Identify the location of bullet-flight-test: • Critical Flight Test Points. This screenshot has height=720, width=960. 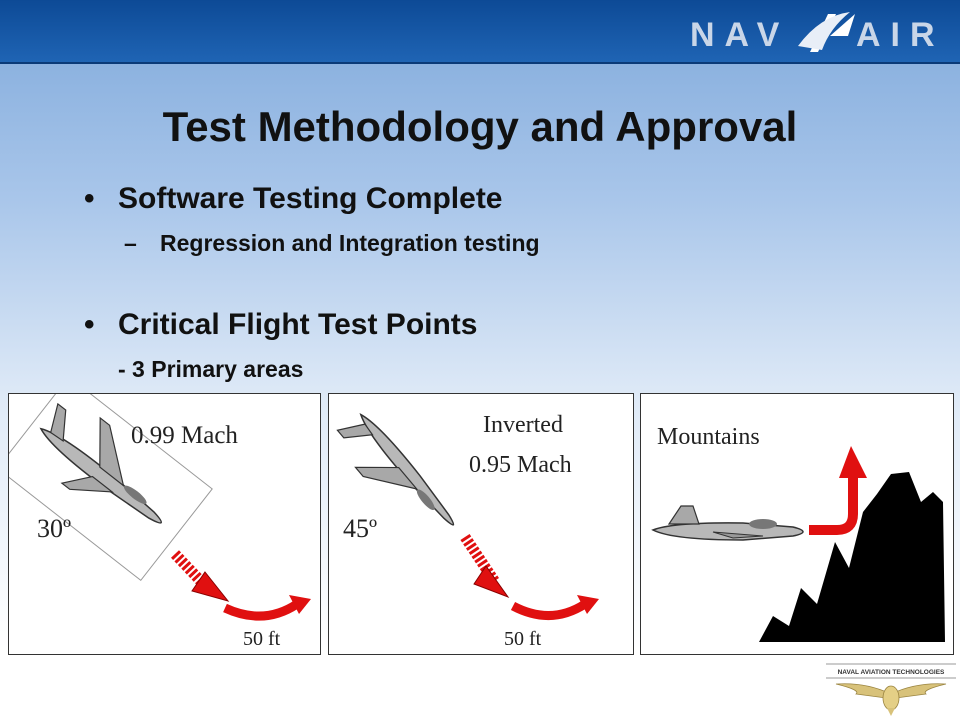
(280, 325).